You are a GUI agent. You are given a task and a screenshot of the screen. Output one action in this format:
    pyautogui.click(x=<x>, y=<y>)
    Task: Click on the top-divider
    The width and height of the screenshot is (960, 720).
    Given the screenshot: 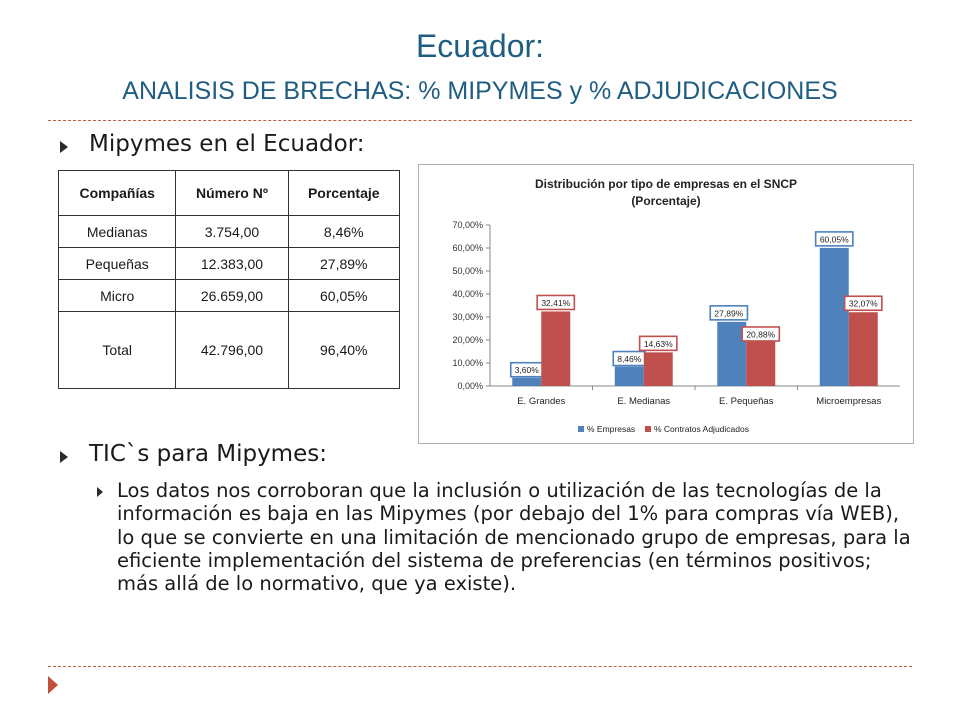 What is the action you would take?
    pyautogui.click(x=480, y=120)
    